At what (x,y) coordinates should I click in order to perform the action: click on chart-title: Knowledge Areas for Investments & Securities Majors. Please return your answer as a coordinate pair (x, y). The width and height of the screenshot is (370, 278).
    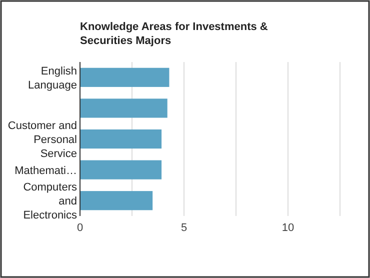
    Looking at the image, I should click on (174, 34).